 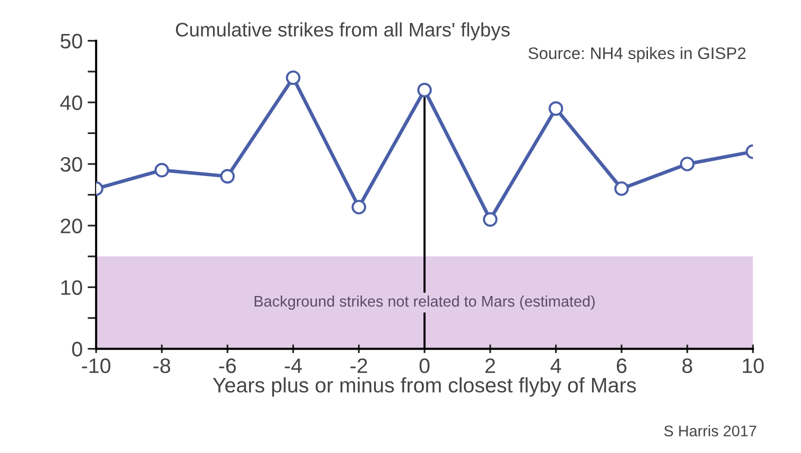 I want to click on x-tick-label: 10, so click(x=753, y=366).